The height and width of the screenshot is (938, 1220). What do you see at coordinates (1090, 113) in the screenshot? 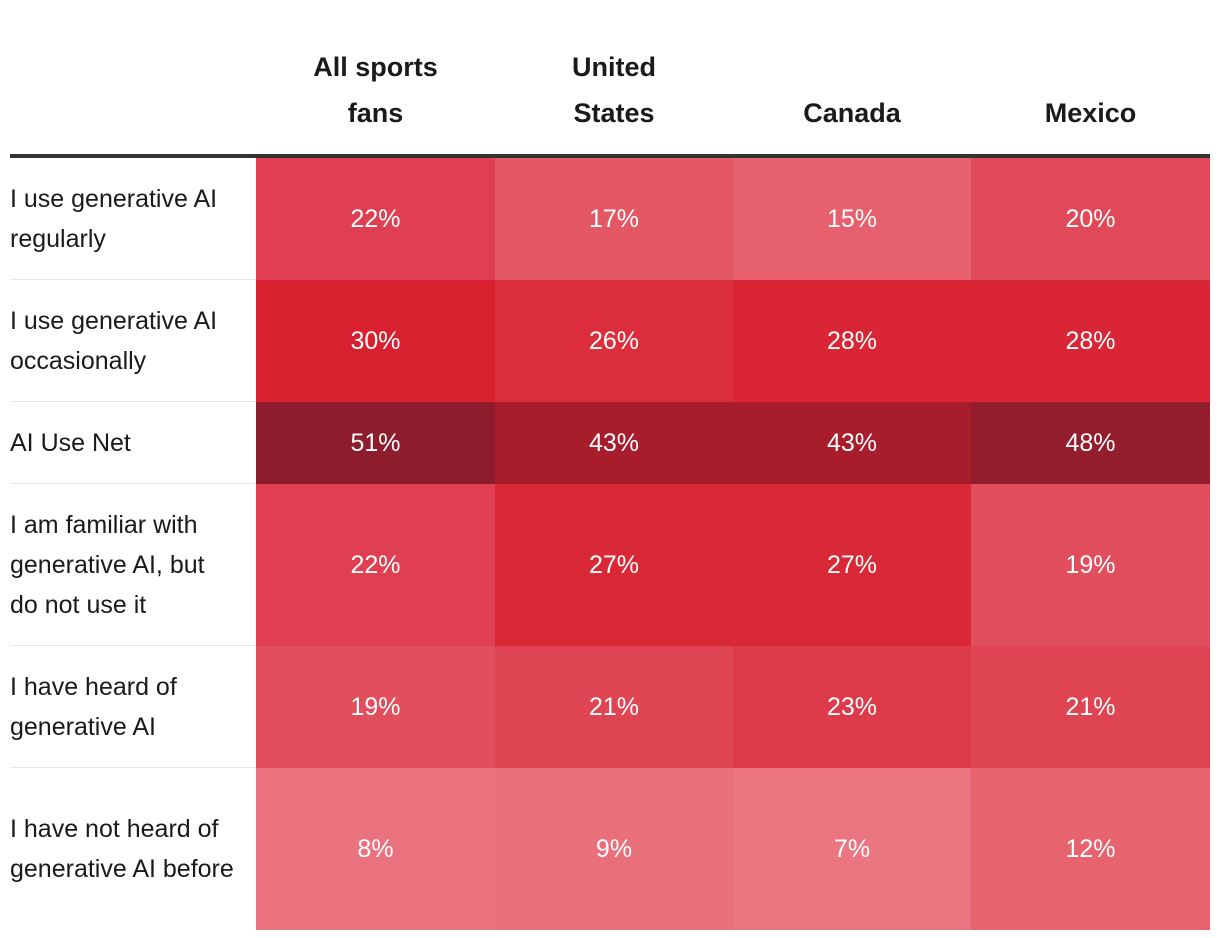
I see `column-header: Mexico` at bounding box center [1090, 113].